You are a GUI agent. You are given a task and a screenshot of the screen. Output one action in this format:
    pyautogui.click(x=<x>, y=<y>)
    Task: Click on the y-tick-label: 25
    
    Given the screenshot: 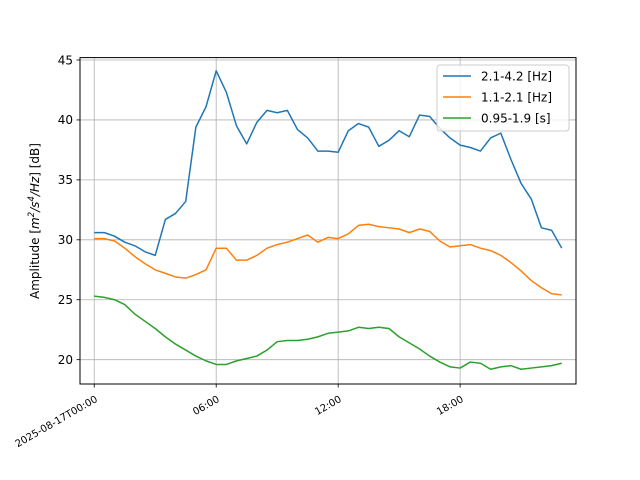 What is the action you would take?
    pyautogui.click(x=65, y=300)
    